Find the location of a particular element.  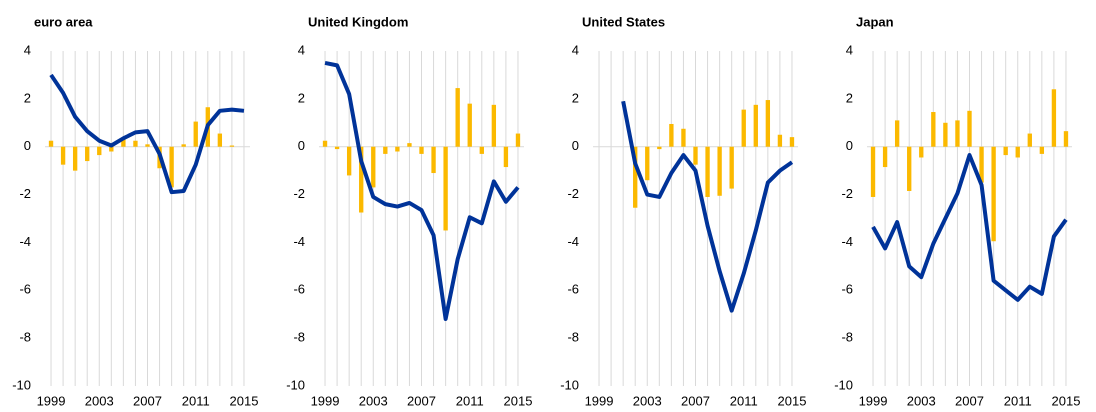

panel-title: United States is located at coordinates (623, 21).